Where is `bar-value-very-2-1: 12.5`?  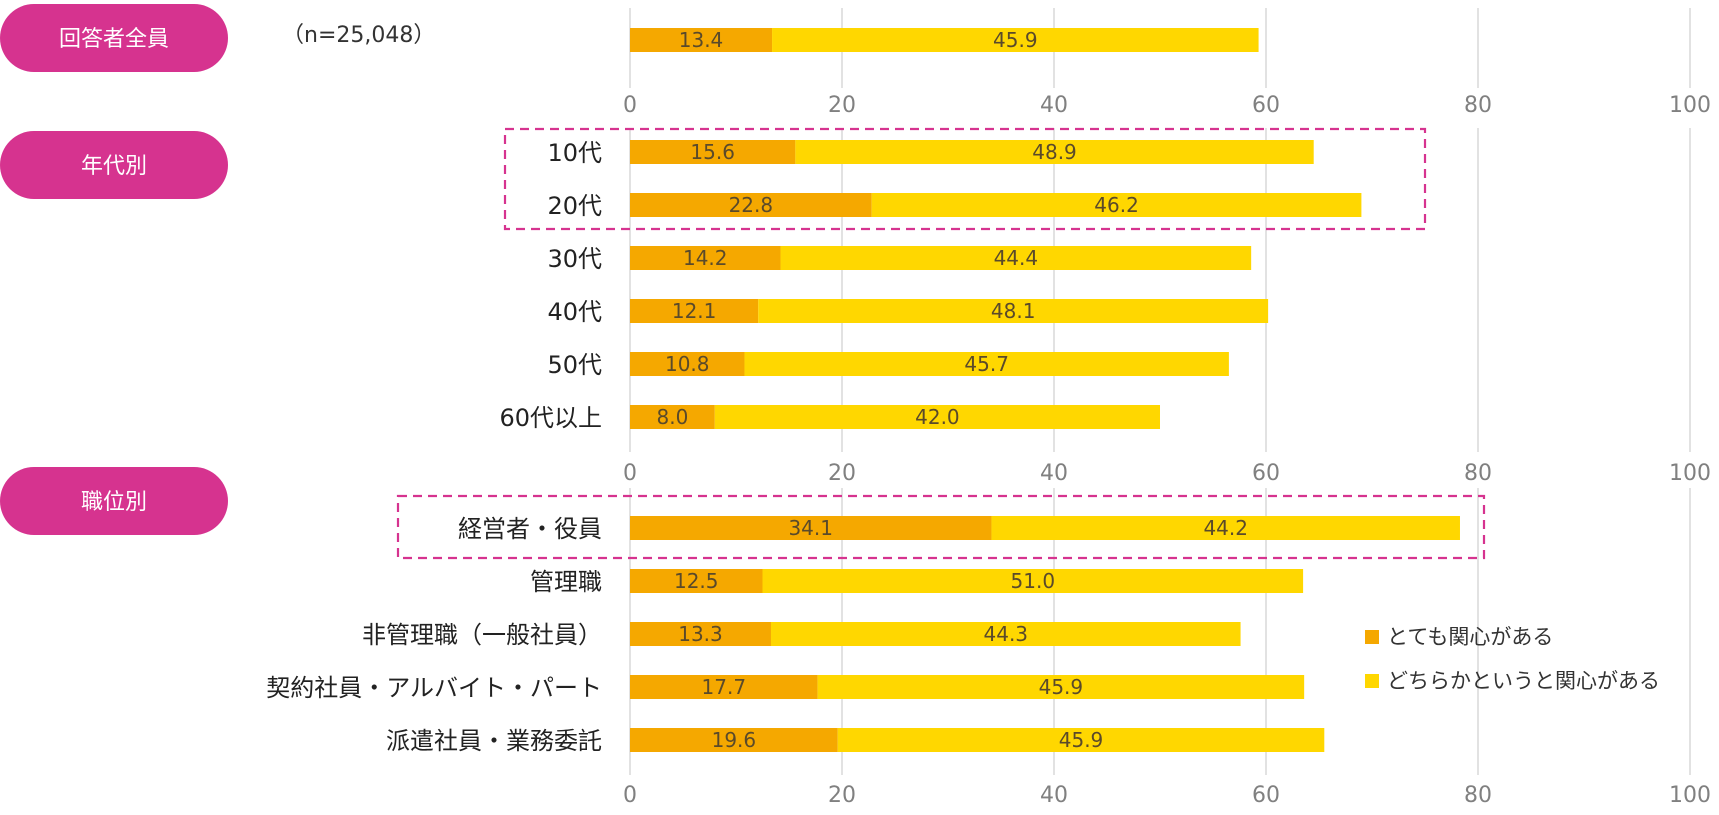
bar-value-very-2-1: 12.5 is located at coordinates (696, 581).